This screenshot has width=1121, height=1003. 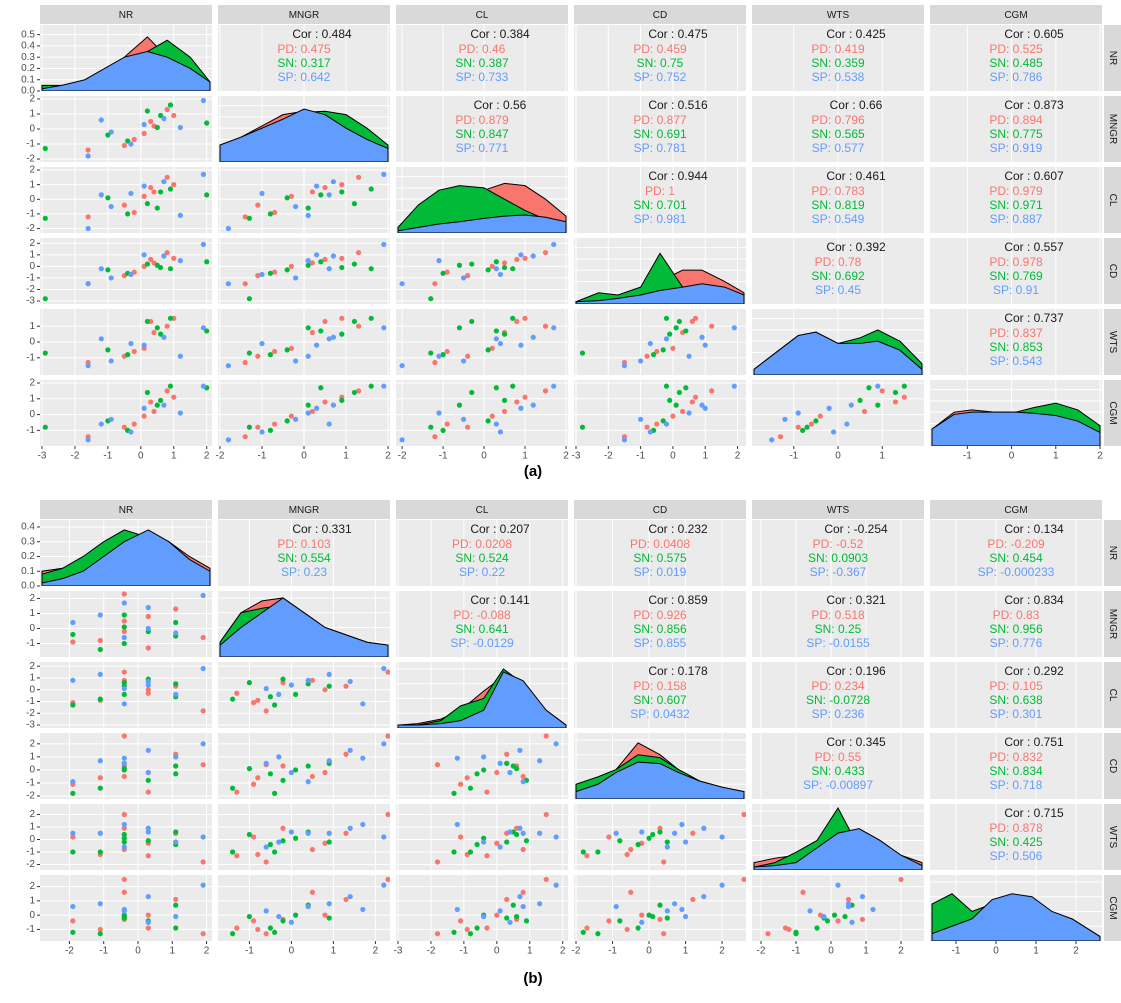 I want to click on group-cor-text: SP: -0.00897, so click(x=838, y=785).